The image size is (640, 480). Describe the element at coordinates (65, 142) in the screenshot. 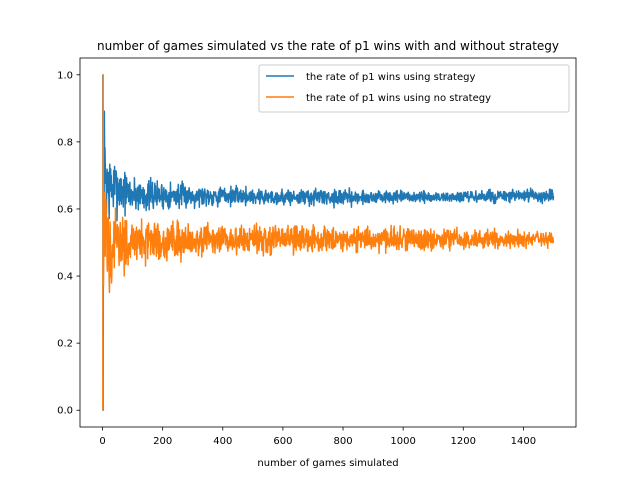

I see `y-tick-label: 0.8` at that location.